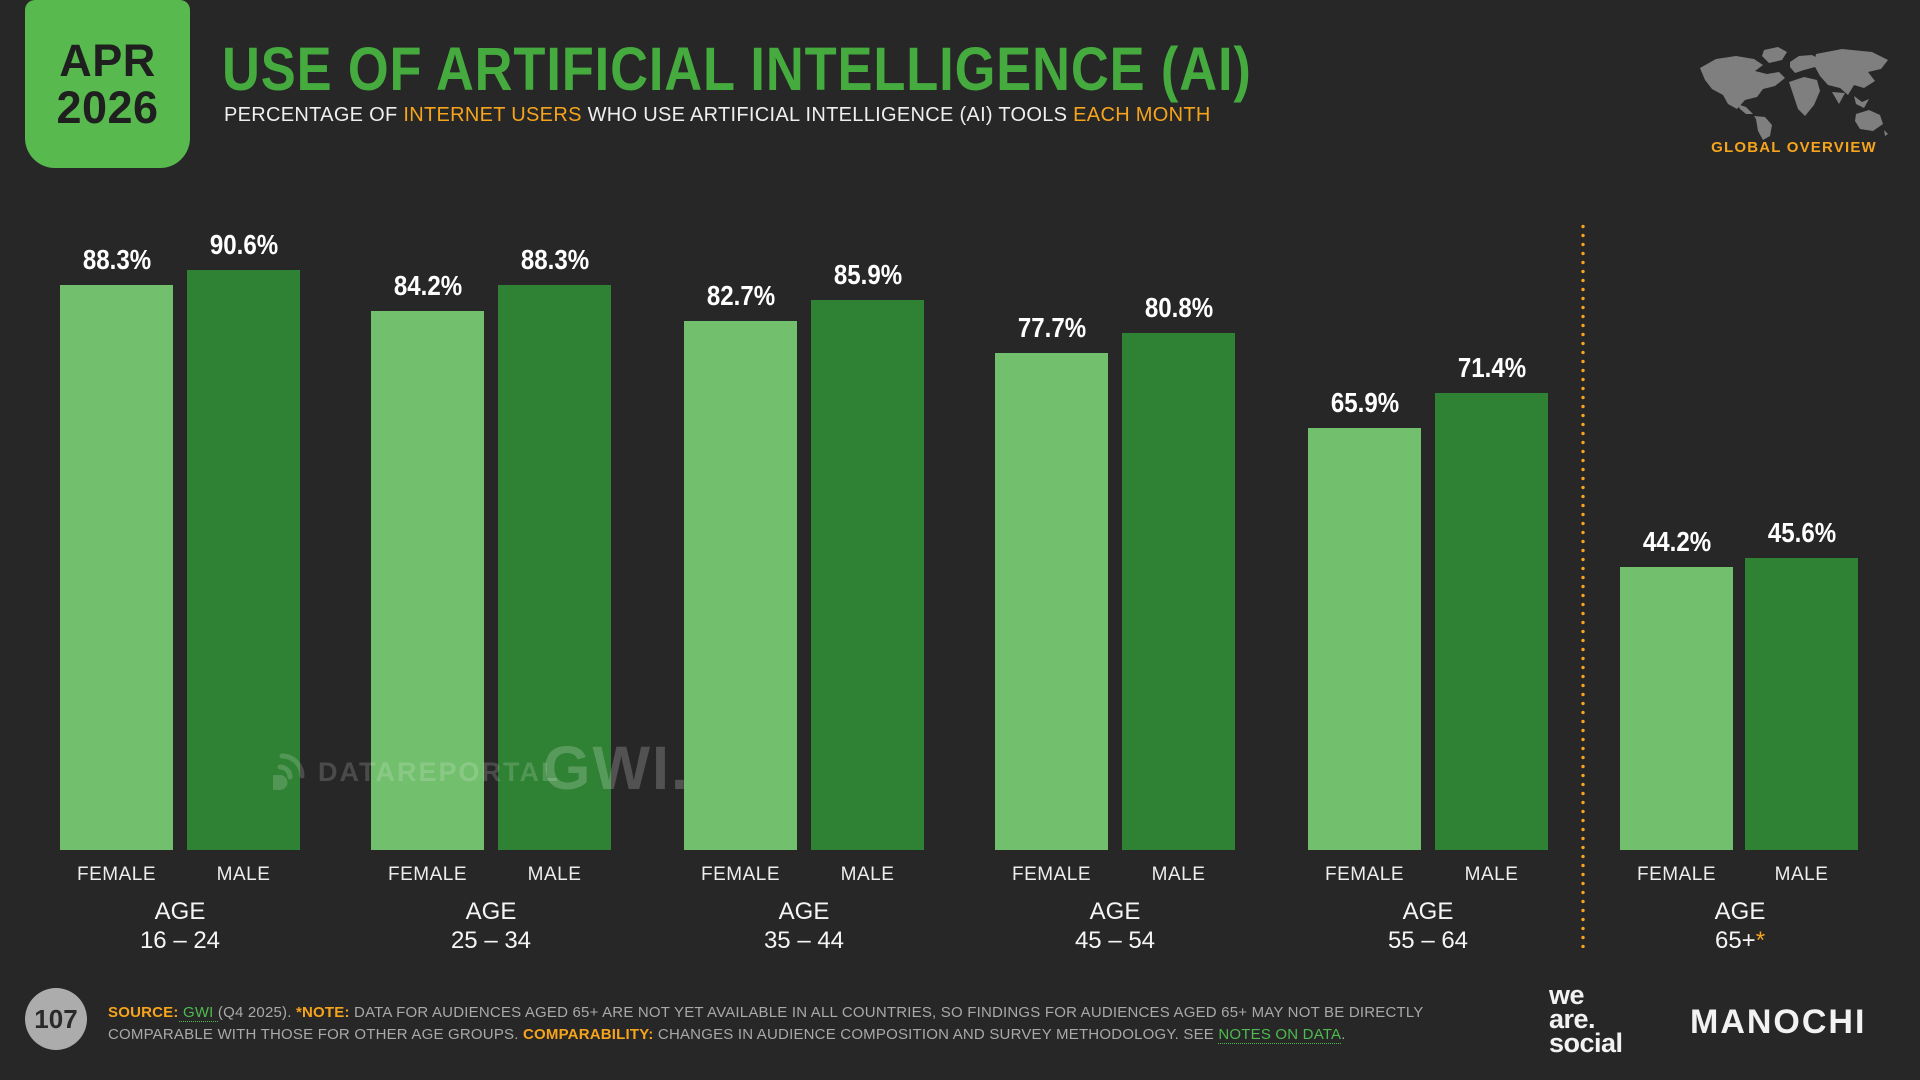 The image size is (1920, 1080). I want to click on note-label: *NOTE:, so click(322, 1012).